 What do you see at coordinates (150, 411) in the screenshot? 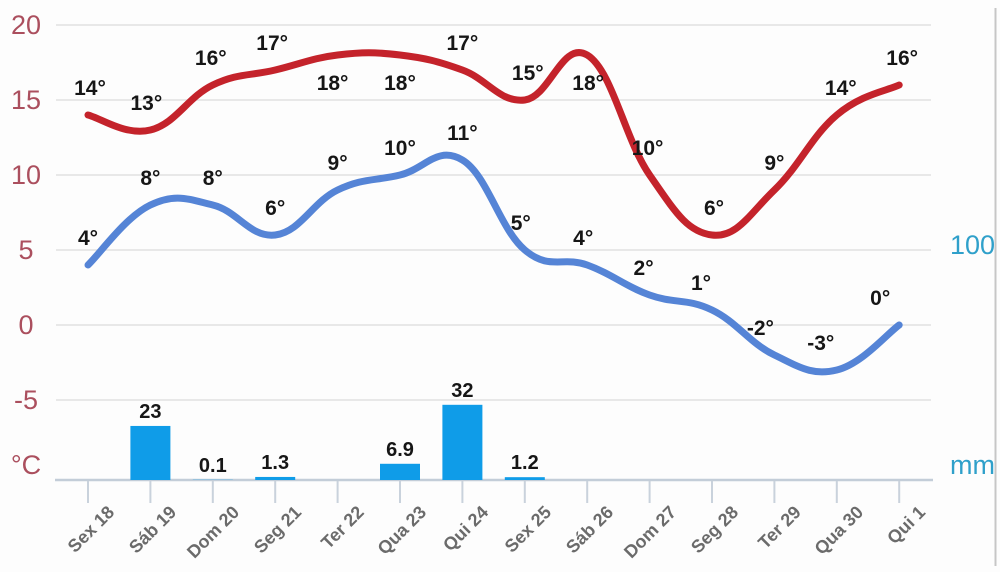
I see `precipitation-value-label: 23` at bounding box center [150, 411].